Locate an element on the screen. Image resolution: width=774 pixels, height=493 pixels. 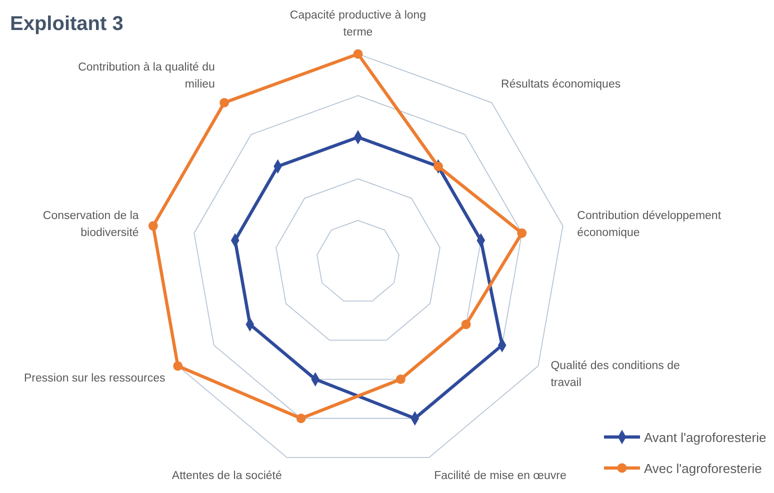
legend-label: Avec l'agroforesterie is located at coordinates (703, 468).